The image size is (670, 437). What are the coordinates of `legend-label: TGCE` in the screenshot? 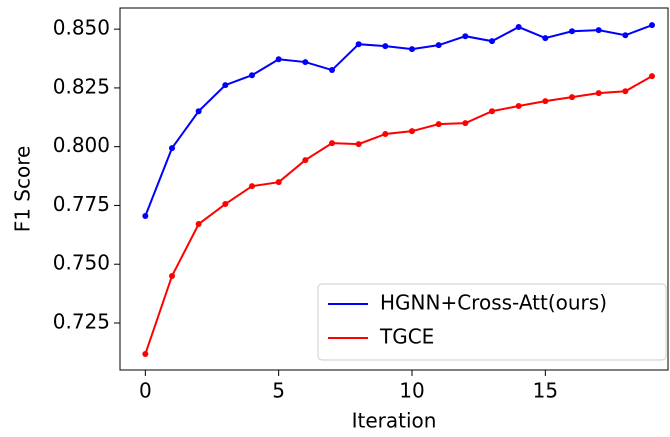 It's located at (406, 337).